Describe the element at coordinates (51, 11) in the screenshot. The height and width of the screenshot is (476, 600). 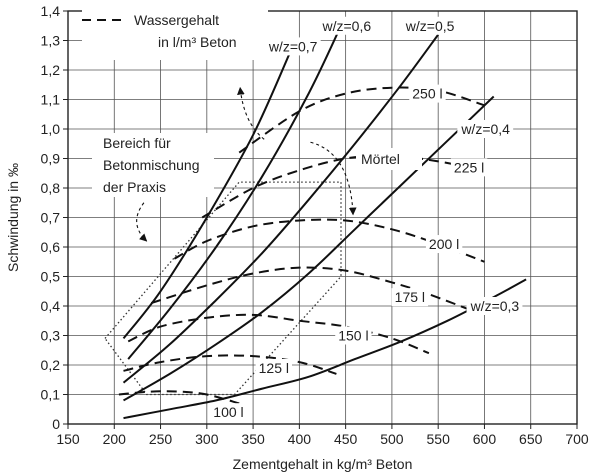
I see `y-tick-label: 1,4` at that location.